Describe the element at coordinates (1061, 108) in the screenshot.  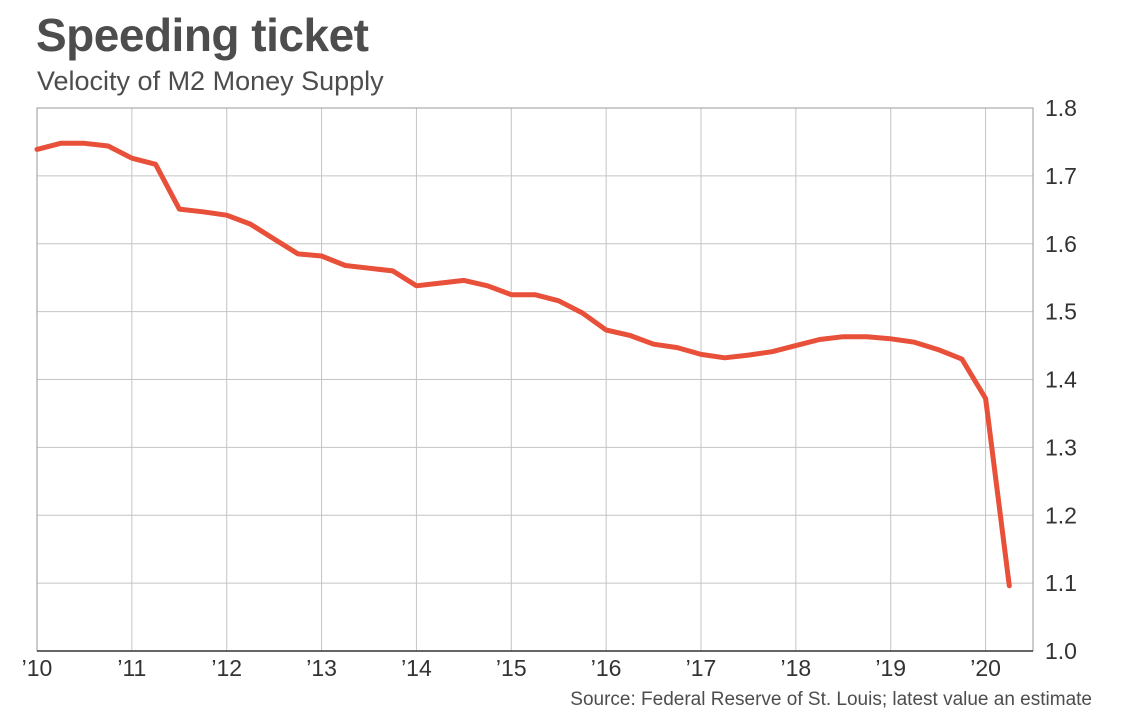
I see `y-tick-label: 1.8` at that location.